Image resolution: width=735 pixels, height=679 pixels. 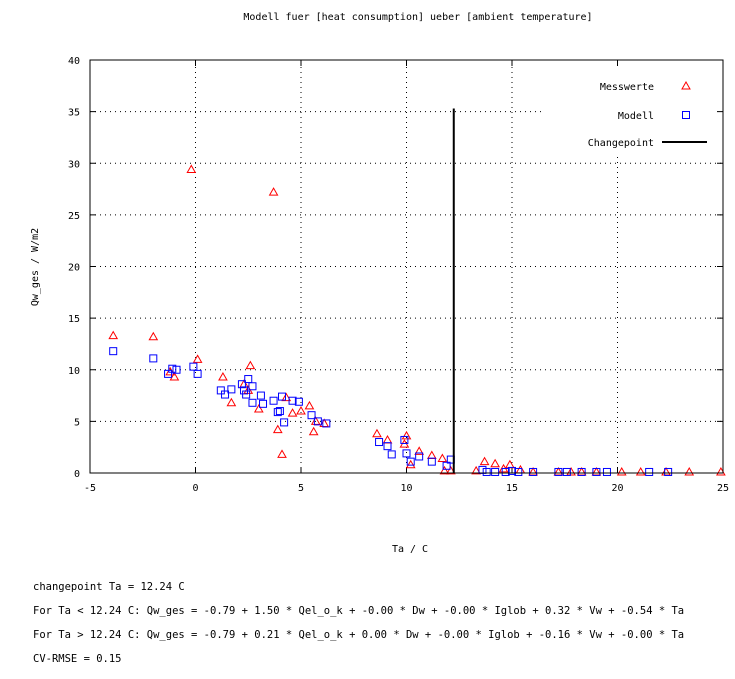 I want to click on x-tick-label: 5, so click(x=301, y=488).